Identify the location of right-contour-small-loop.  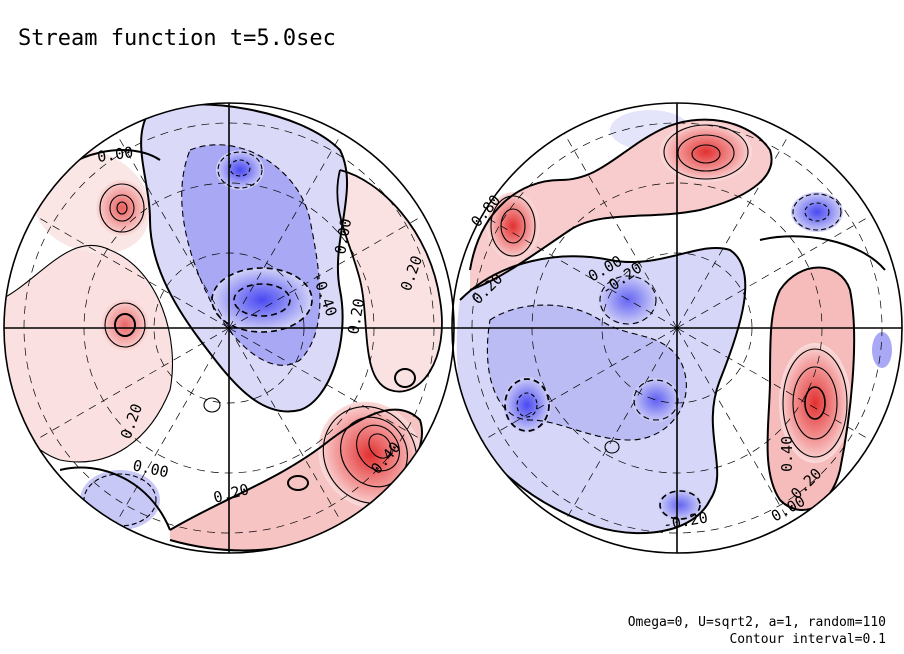
(612, 447).